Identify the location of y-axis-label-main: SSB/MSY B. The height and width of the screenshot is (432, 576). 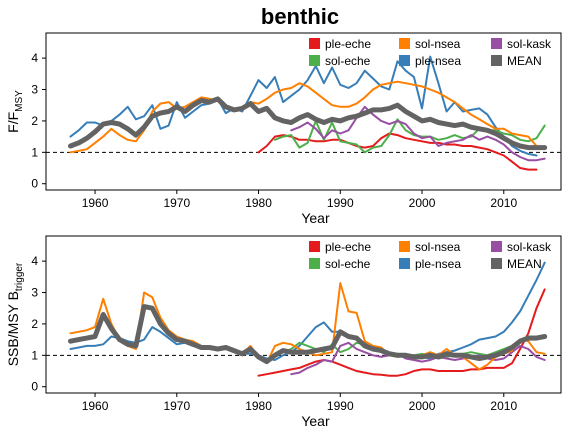
(13, 328).